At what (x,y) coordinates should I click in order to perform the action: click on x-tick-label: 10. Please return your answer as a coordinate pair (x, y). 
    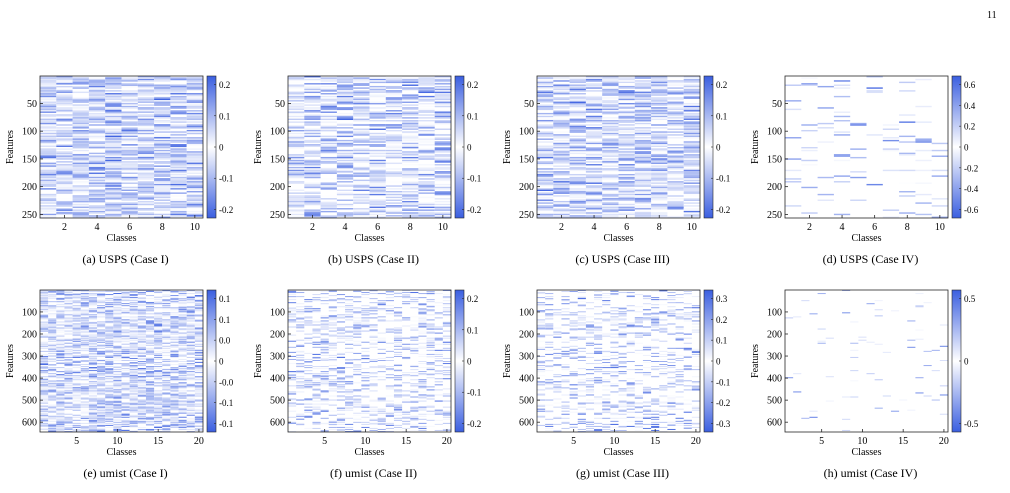
    Looking at the image, I should click on (195, 227).